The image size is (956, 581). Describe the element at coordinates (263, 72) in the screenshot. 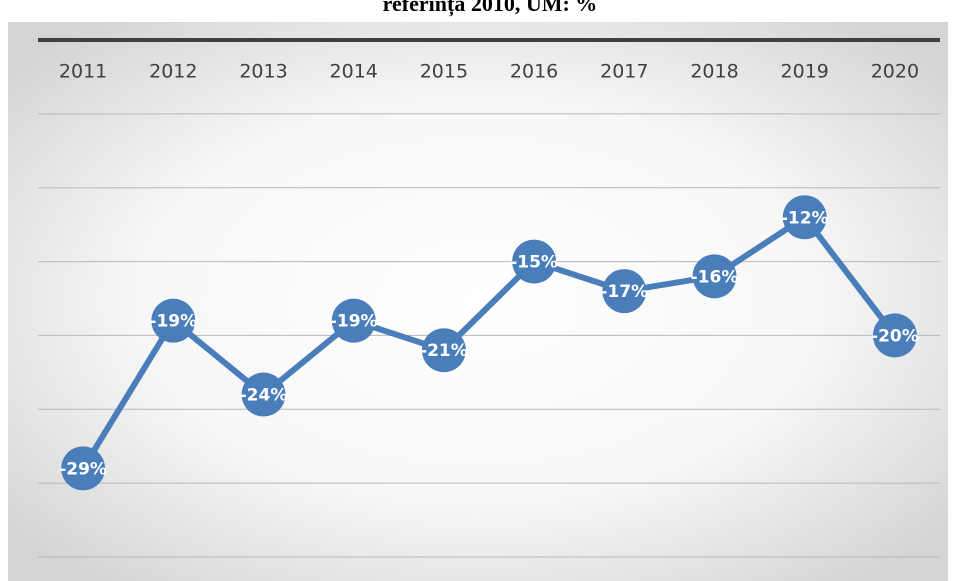

I see `x-tick-label: 2013` at that location.